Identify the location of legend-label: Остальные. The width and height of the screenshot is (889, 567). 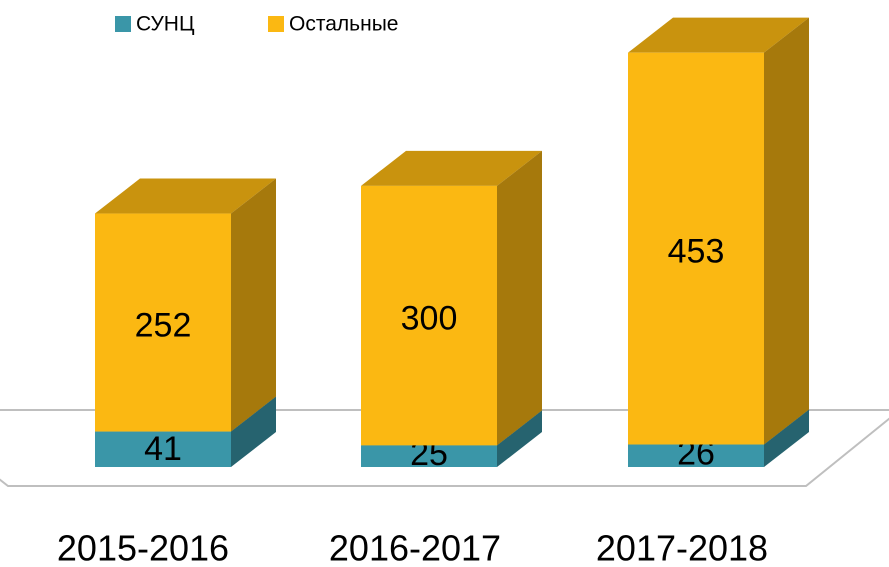
(343, 24).